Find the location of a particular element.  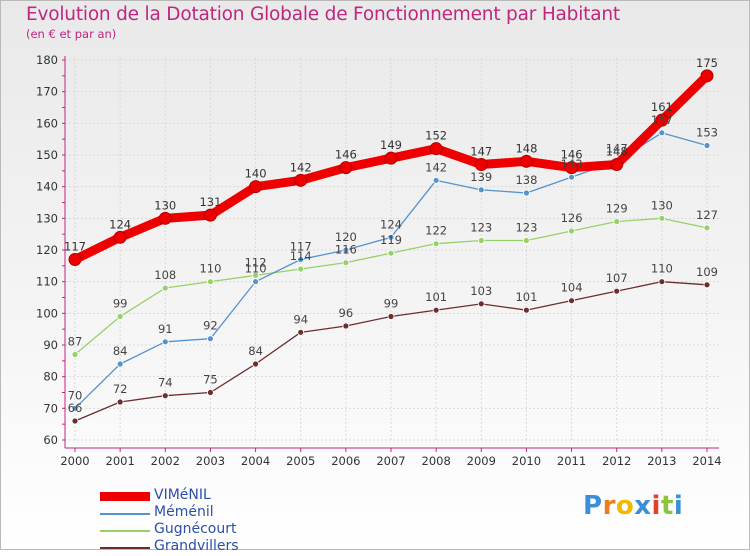

legend: VIMéNIL Méménil Gugnécourt Grandvillers is located at coordinates (210, 521).